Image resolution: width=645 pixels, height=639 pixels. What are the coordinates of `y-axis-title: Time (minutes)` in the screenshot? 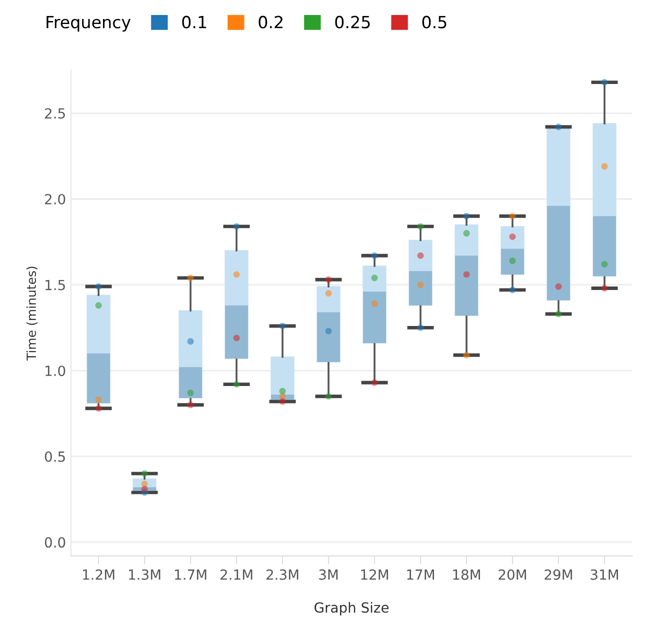 It's located at (32, 313).